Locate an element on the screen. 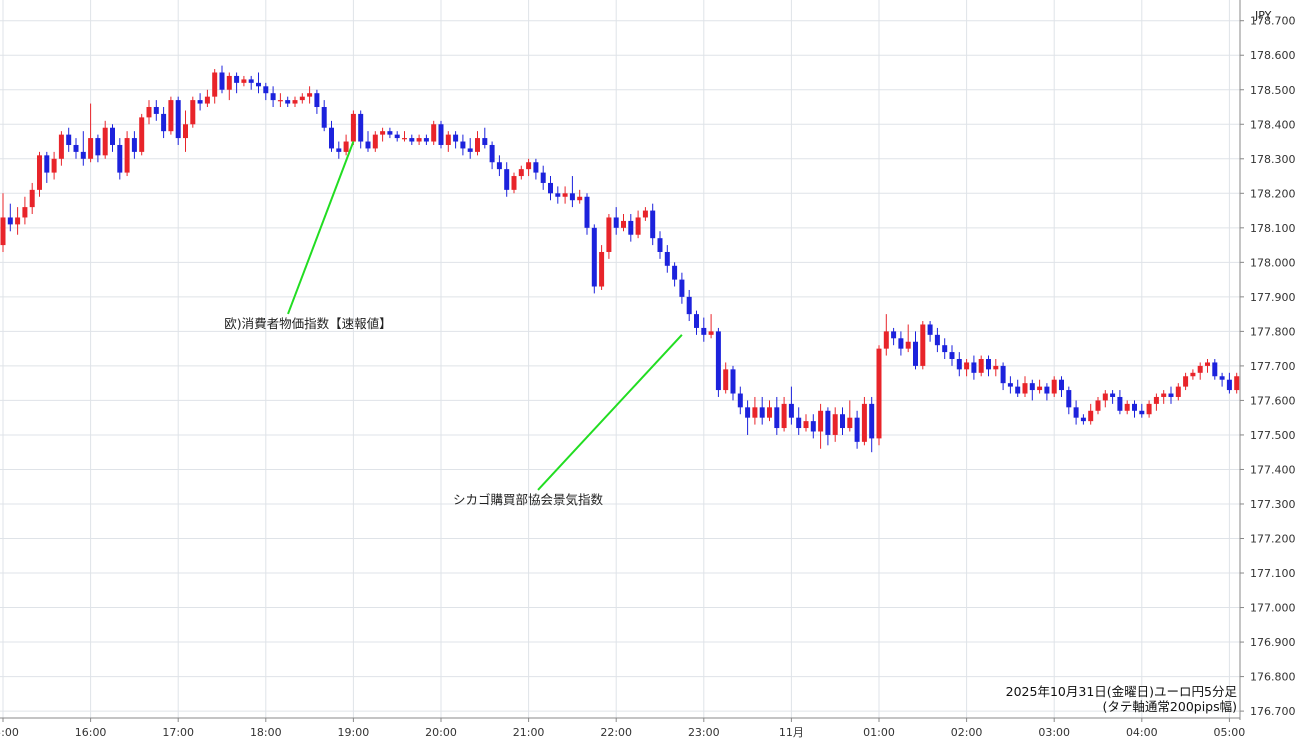 The height and width of the screenshot is (745, 1300). annotation-label: シカゴ購買部協会景気指数 is located at coordinates (528, 499).